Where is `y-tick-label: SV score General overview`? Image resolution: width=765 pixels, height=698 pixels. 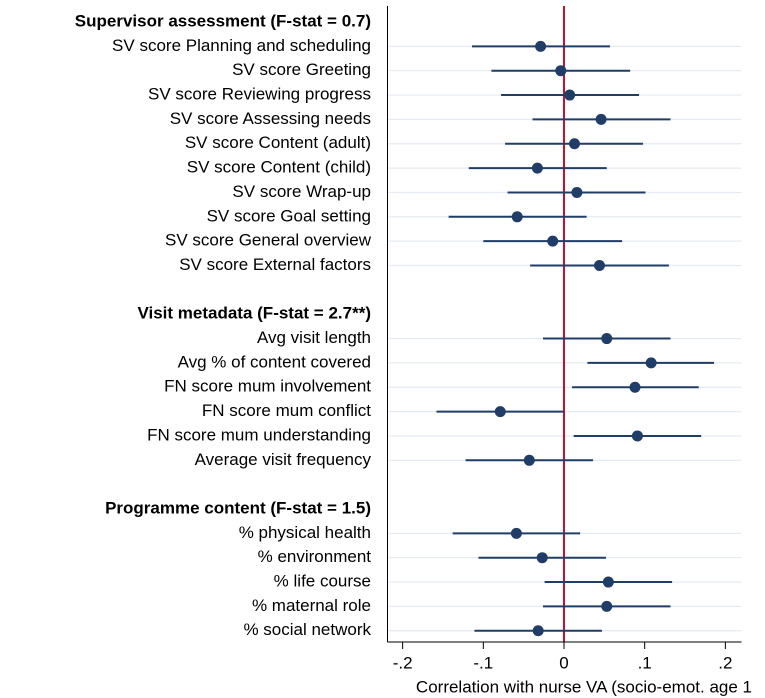 y-tick-label: SV score General overview is located at coordinates (268, 240).